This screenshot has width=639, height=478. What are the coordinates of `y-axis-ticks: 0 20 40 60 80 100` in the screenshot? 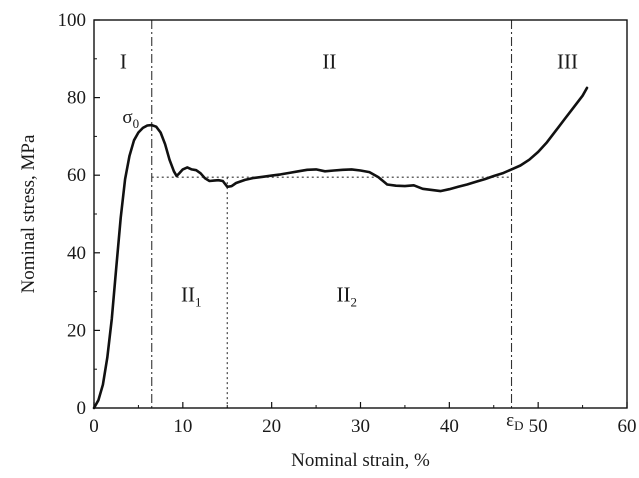 It's located at (79, 214).